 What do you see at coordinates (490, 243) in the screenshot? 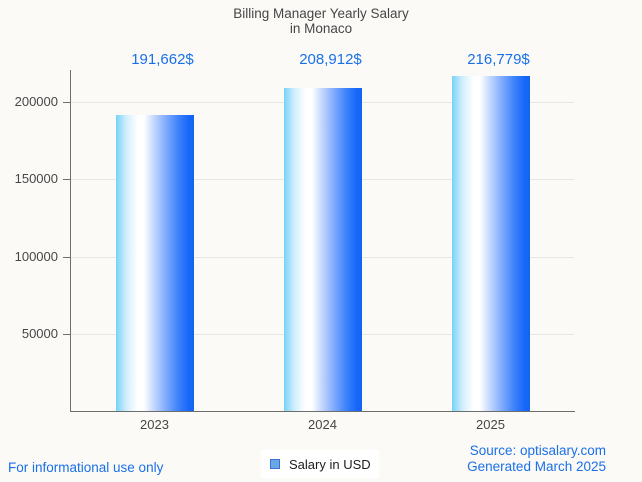
I see `bar-2025` at bounding box center [490, 243].